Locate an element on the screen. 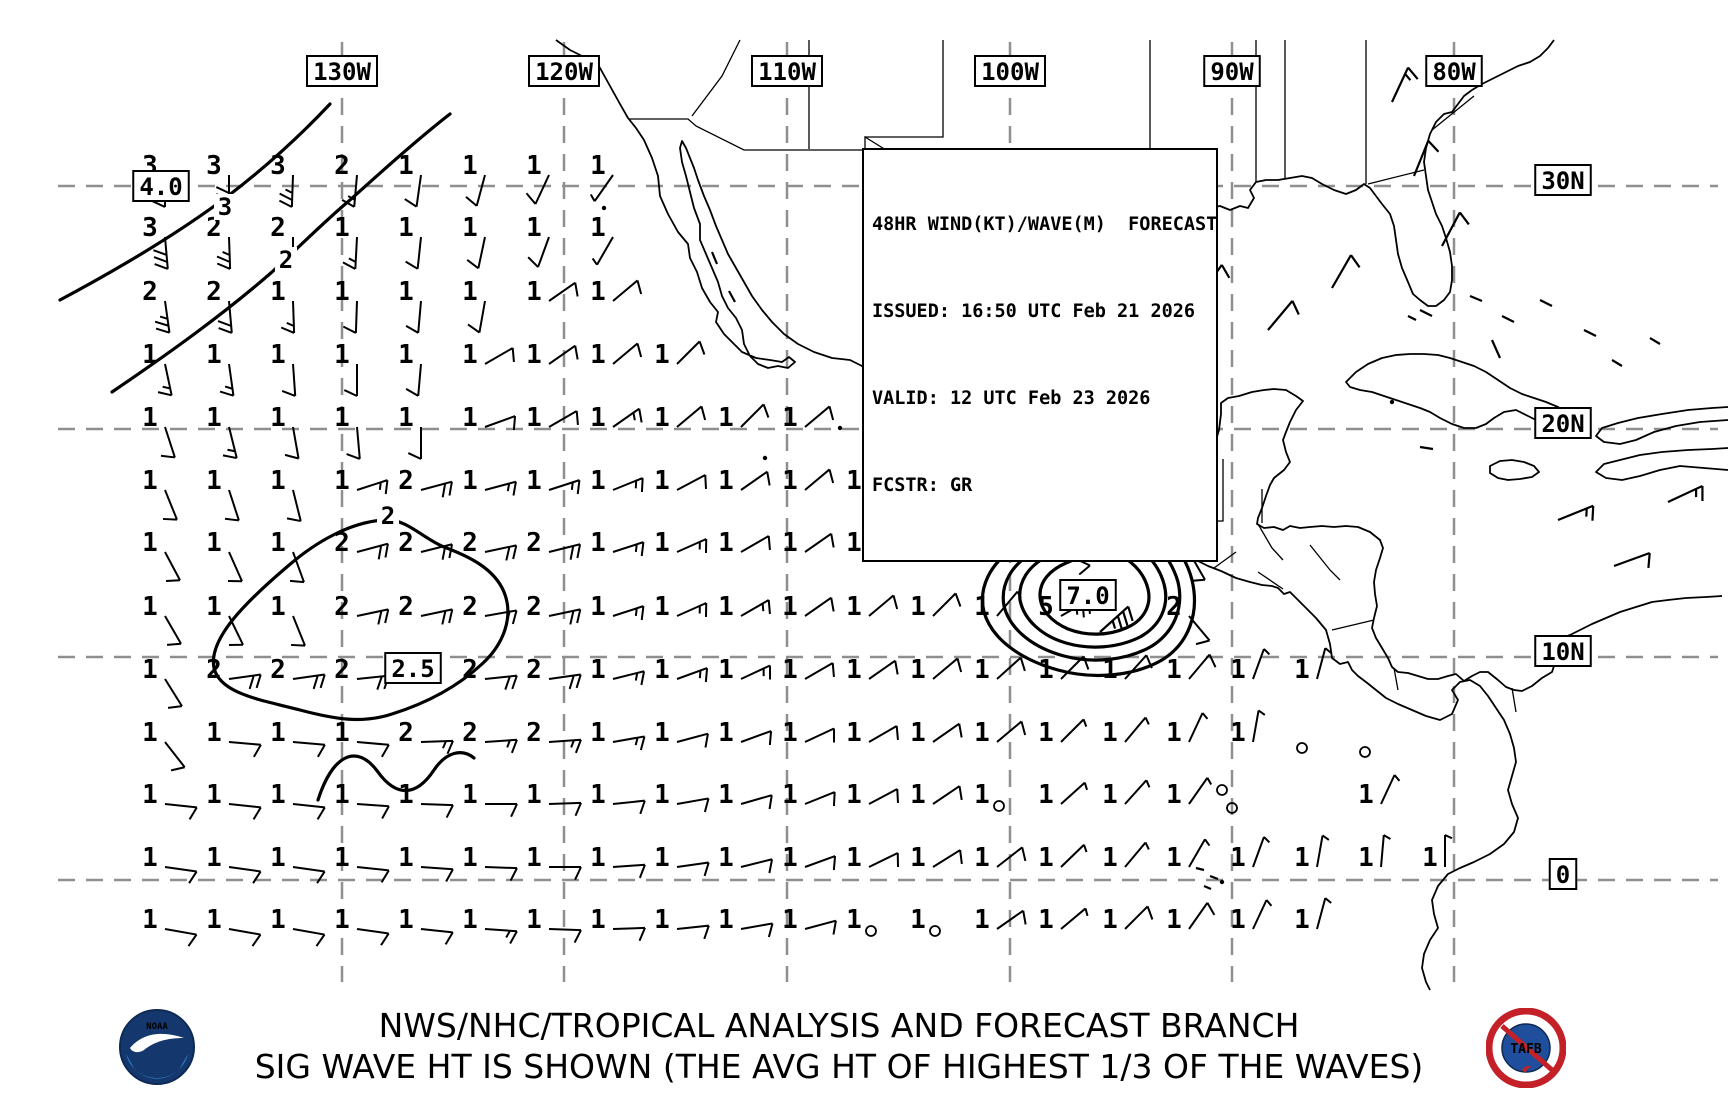 This screenshot has width=1728, height=1100. wave-contour-2m is located at coordinates (396, 776).